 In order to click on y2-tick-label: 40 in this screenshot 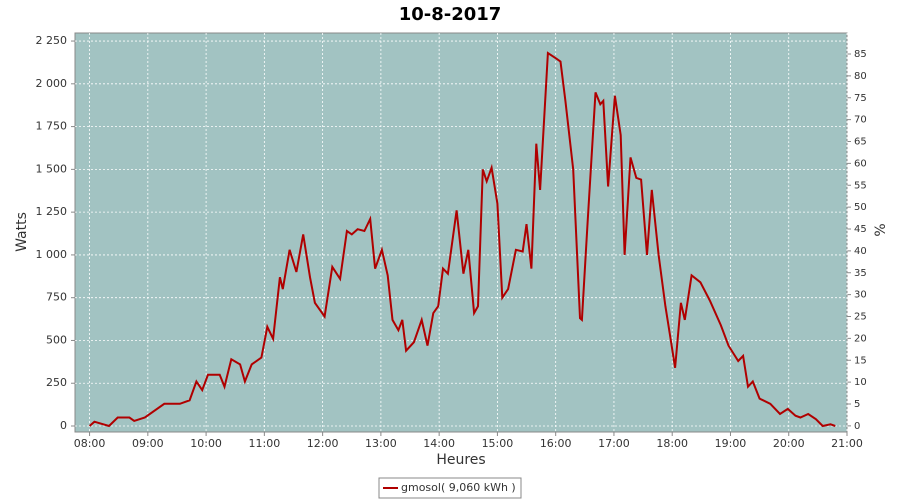, I will do `click(860, 251)`.